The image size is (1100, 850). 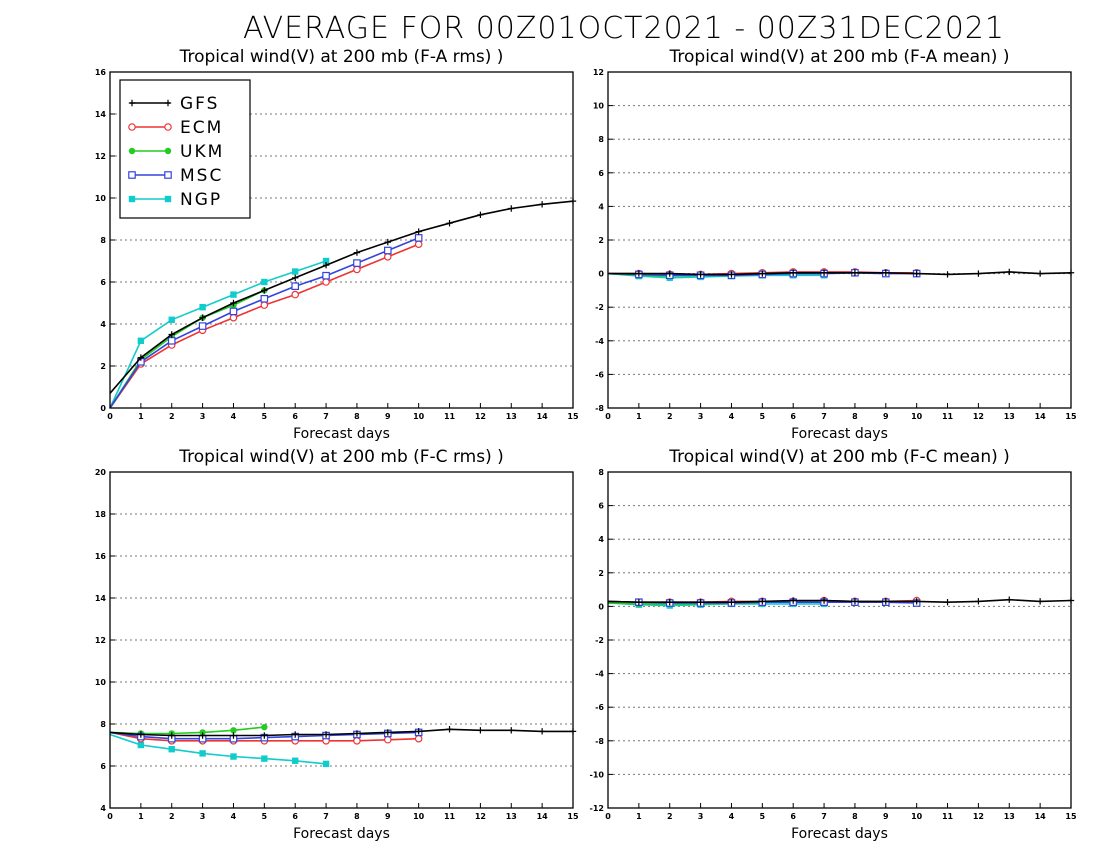 I want to click on series-line-ngp, so click(x=716, y=275).